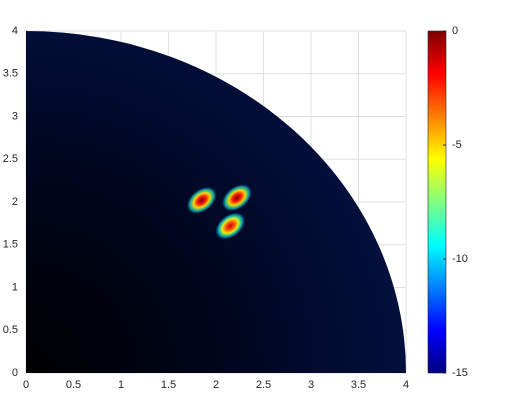  What do you see at coordinates (10, 330) in the screenshot?
I see `y-tick-label: 0.5` at bounding box center [10, 330].